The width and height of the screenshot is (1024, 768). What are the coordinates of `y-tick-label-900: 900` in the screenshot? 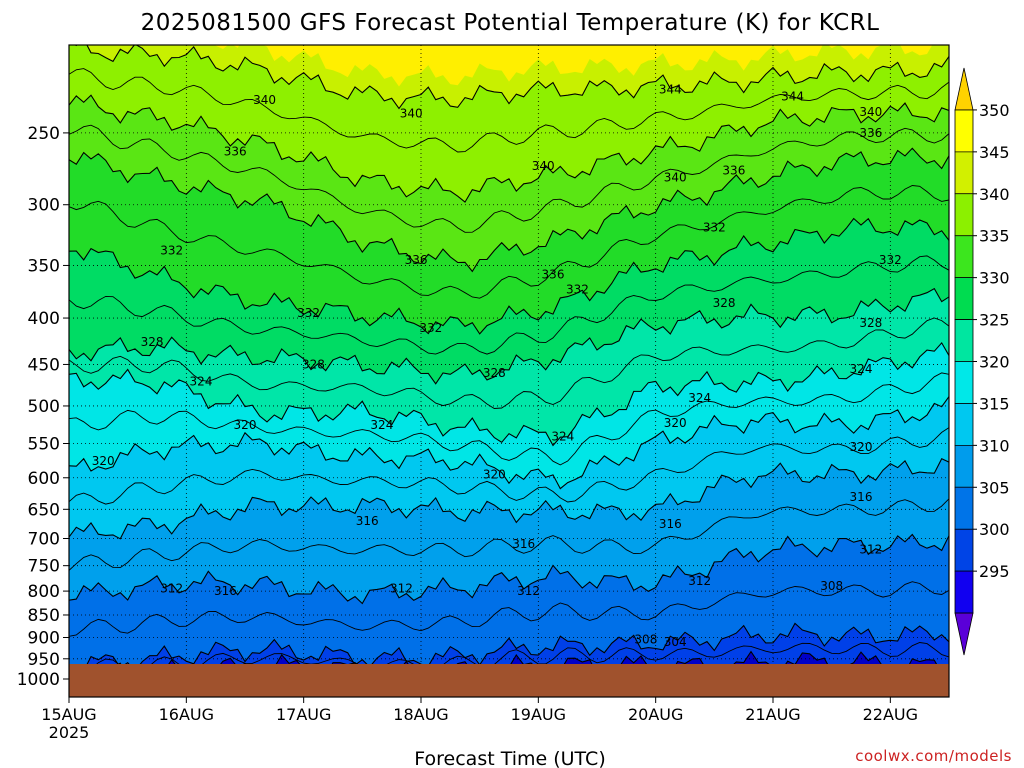 It's located at (44, 638).